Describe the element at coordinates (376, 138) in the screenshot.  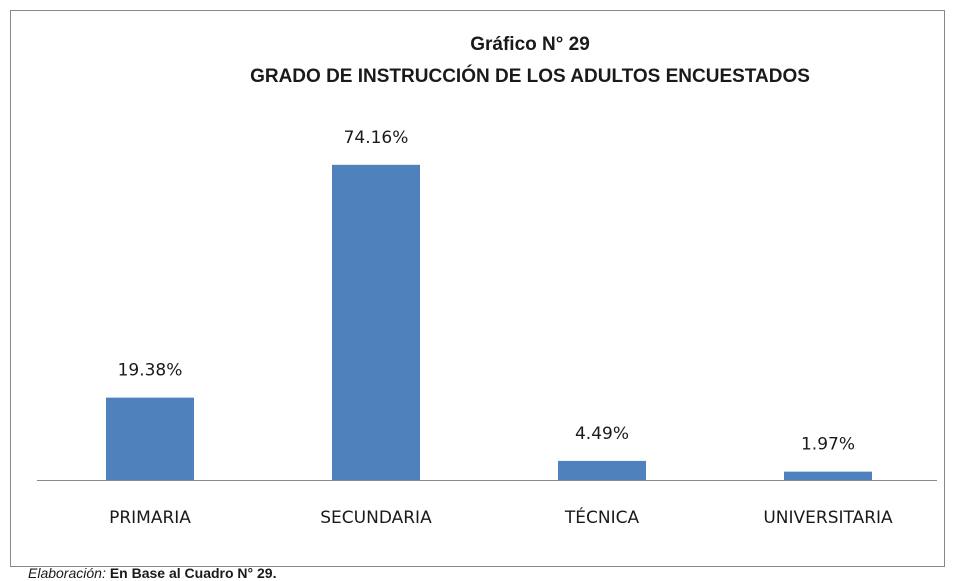
I see `data-label: 74.16%` at that location.